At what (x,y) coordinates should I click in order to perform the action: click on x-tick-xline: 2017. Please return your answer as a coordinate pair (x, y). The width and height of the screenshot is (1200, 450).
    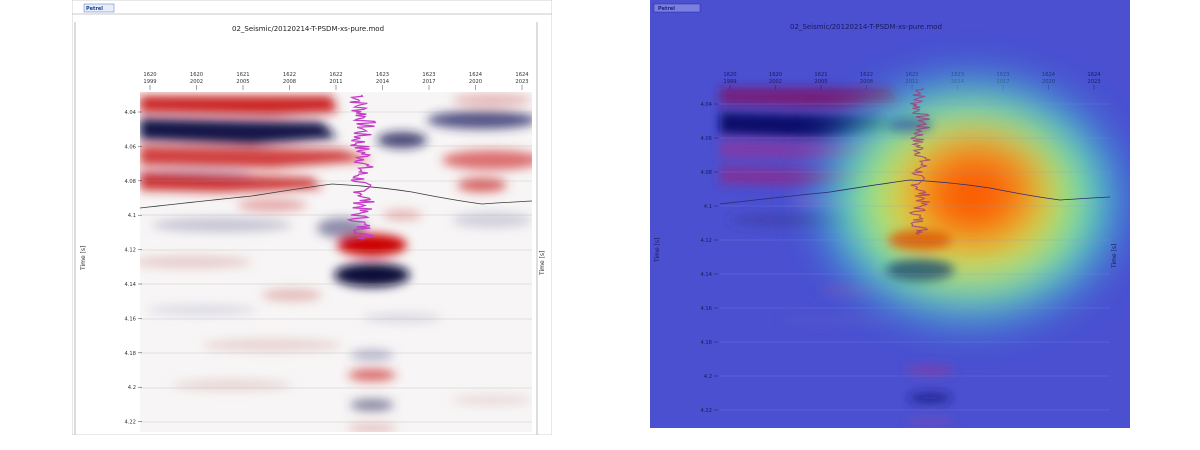
    Looking at the image, I should click on (428, 82).